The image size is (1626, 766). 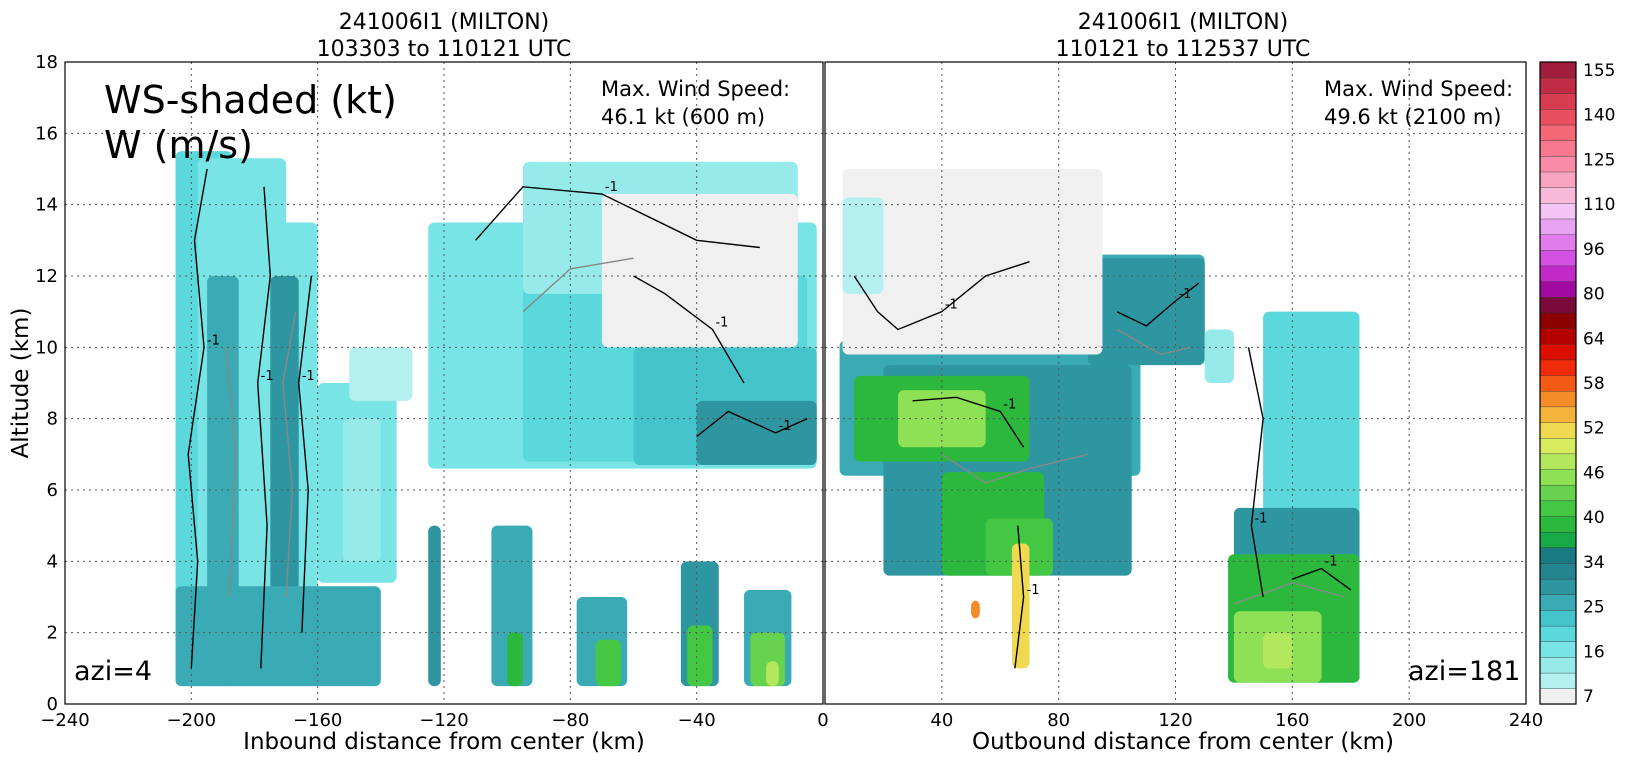 What do you see at coordinates (52, 633) in the screenshot?
I see `y-tick-label: 2` at bounding box center [52, 633].